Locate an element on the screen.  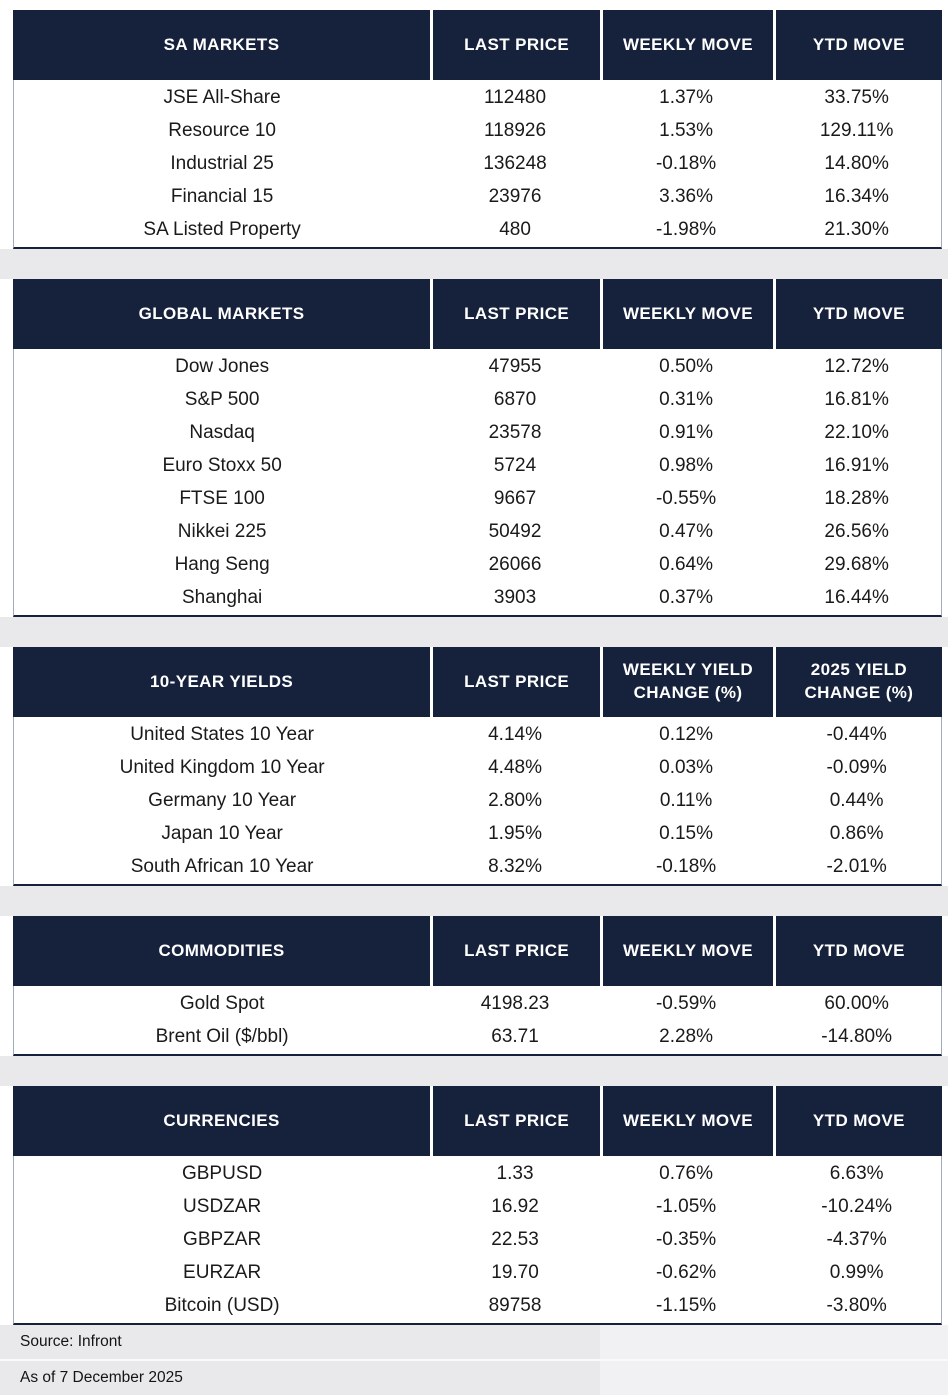
table-row: EURZAR 19.70 -0.62% 0.99% is located at coordinates (477, 1272).